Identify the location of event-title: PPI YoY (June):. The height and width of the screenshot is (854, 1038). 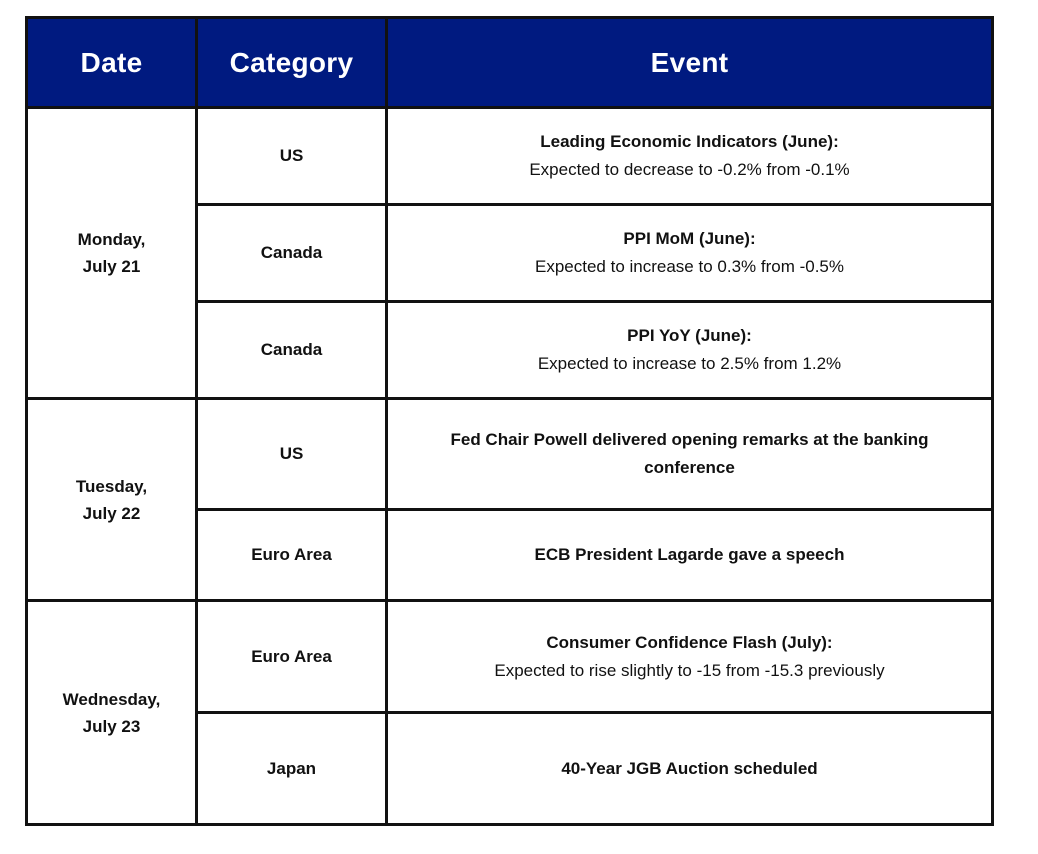
(689, 335).